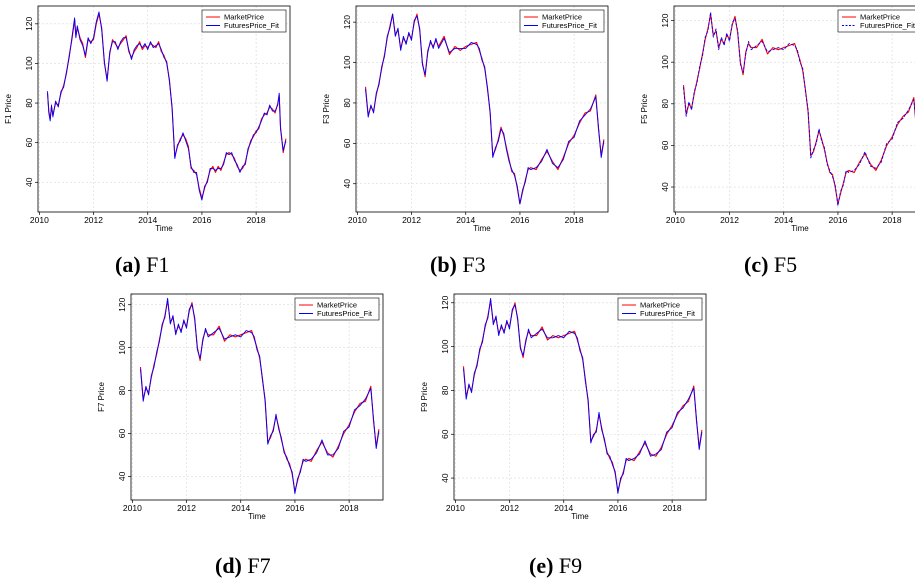  I want to click on caption-f9: (e) F9, so click(555, 566).